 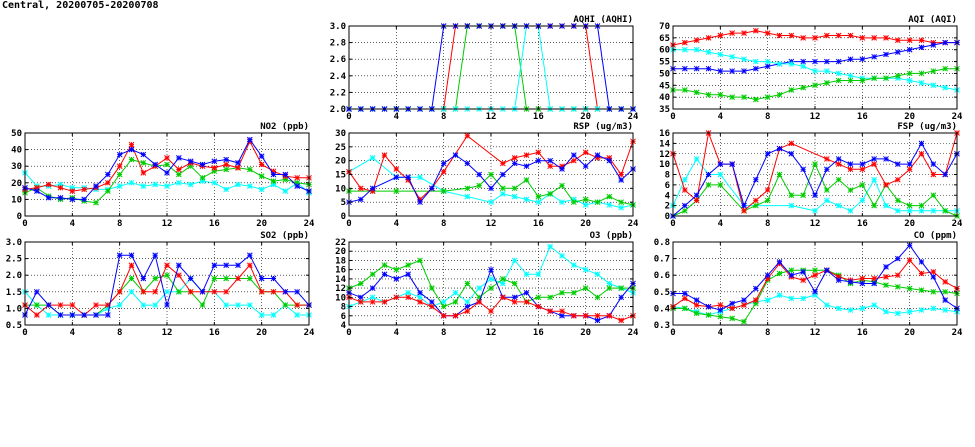 I want to click on y-tick-label: 70, so click(x=664, y=27).